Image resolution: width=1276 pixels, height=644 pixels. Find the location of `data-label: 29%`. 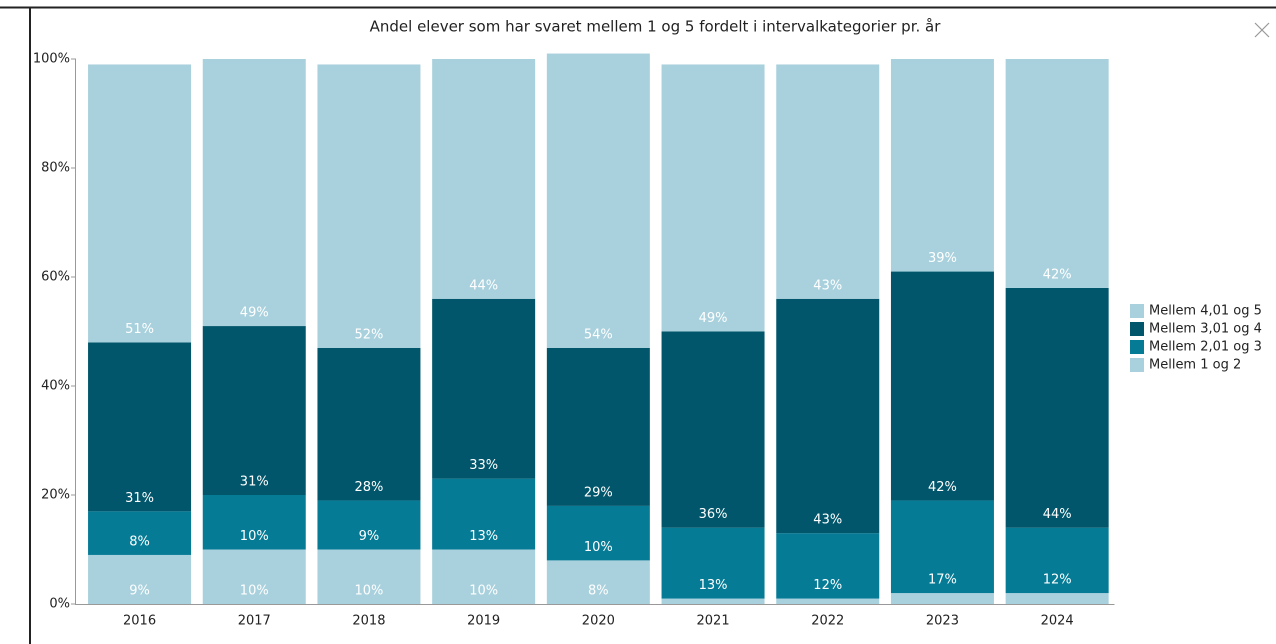

data-label: 29% is located at coordinates (598, 492).